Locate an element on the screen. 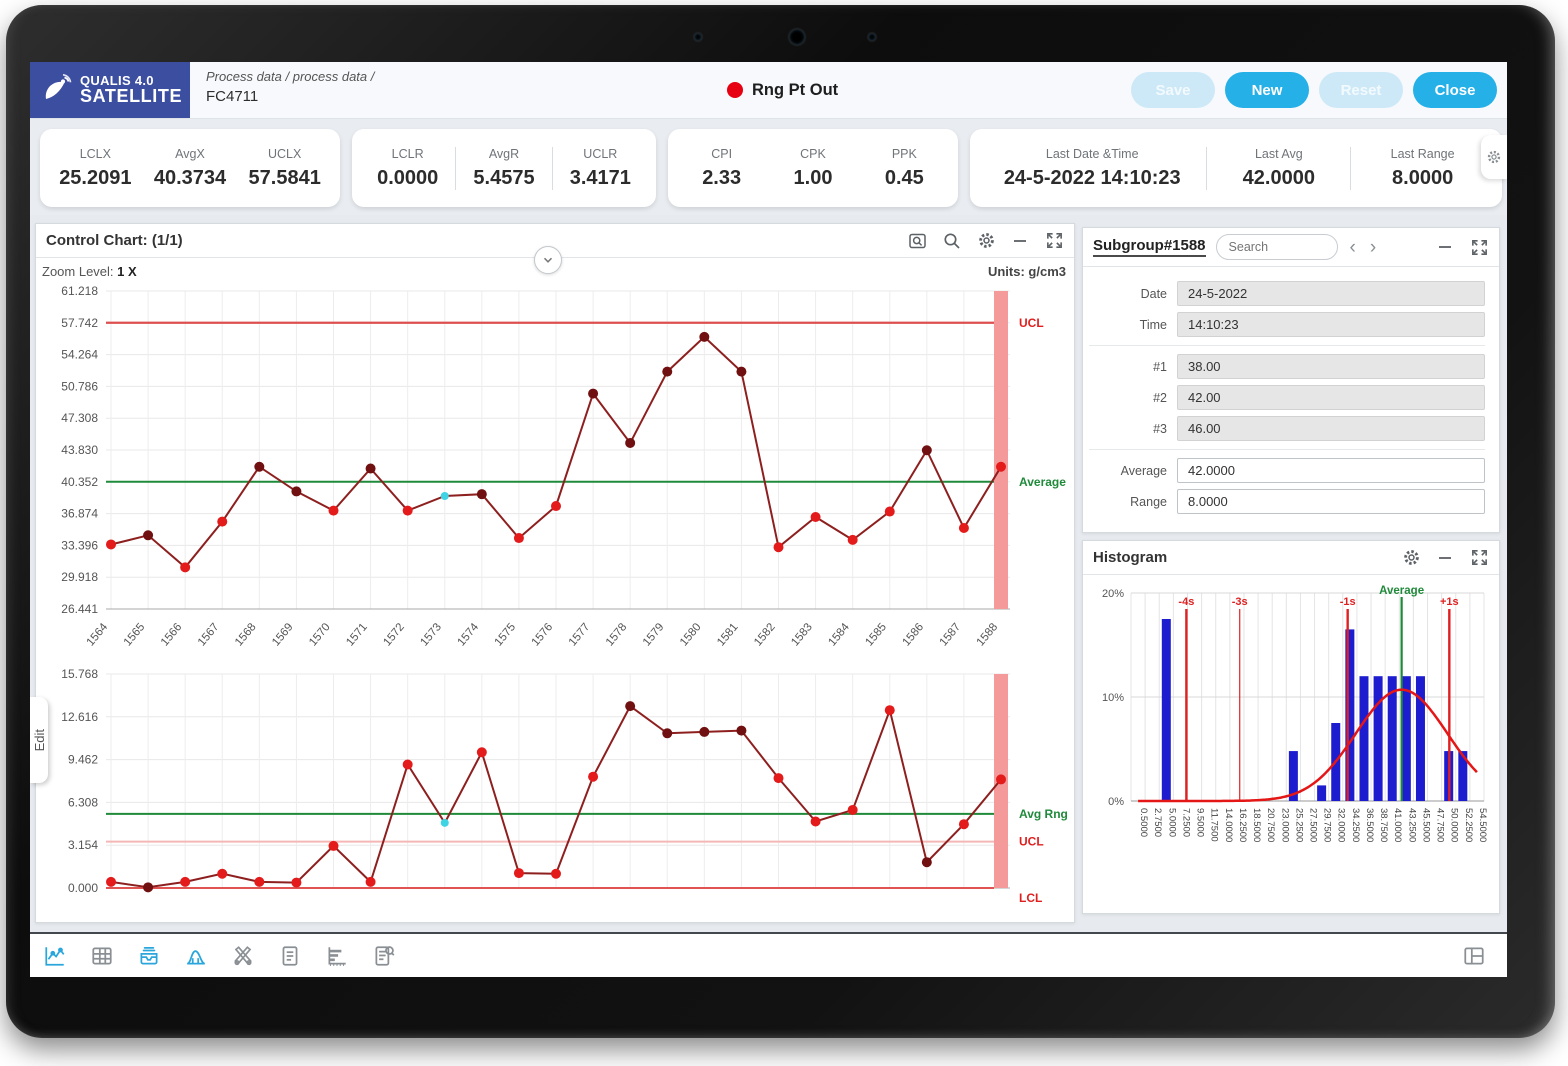 This screenshot has height=1066, width=1568. svg-text: 54.5000 is located at coordinates (1482, 825).